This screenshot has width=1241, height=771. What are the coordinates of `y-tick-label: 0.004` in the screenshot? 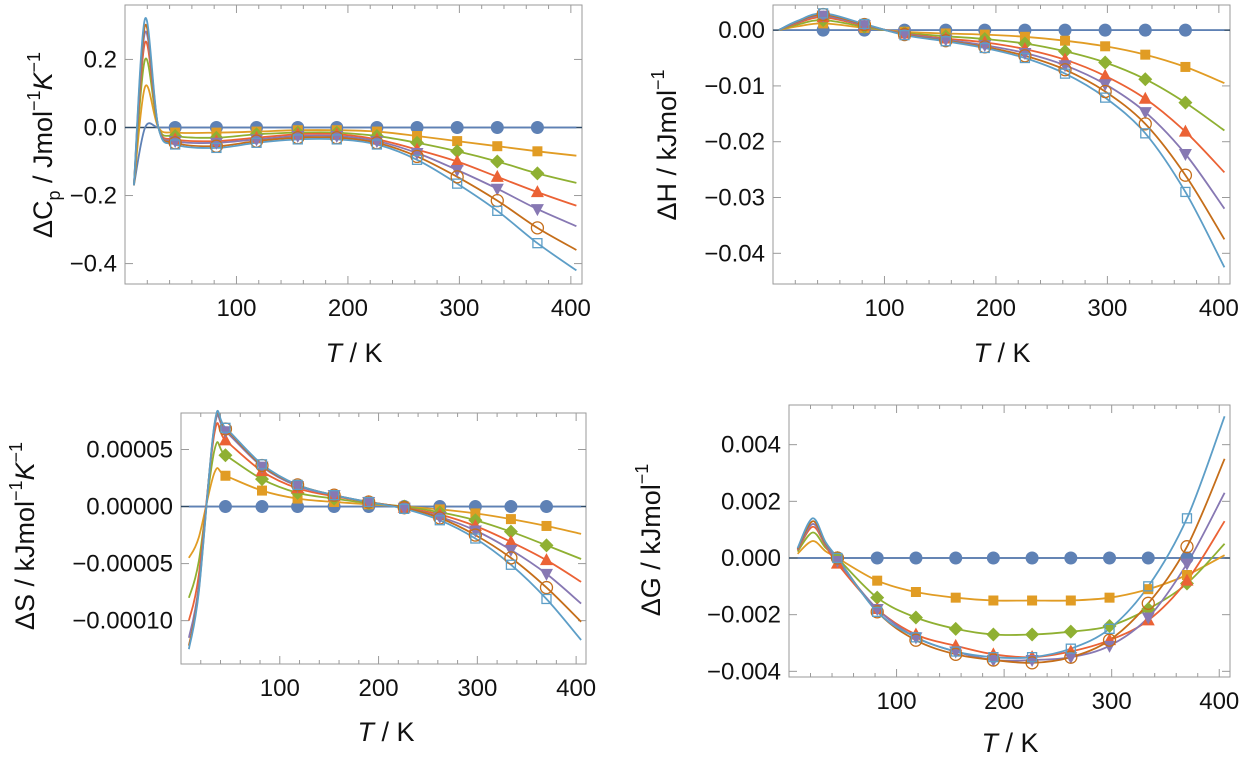 It's located at (751, 445).